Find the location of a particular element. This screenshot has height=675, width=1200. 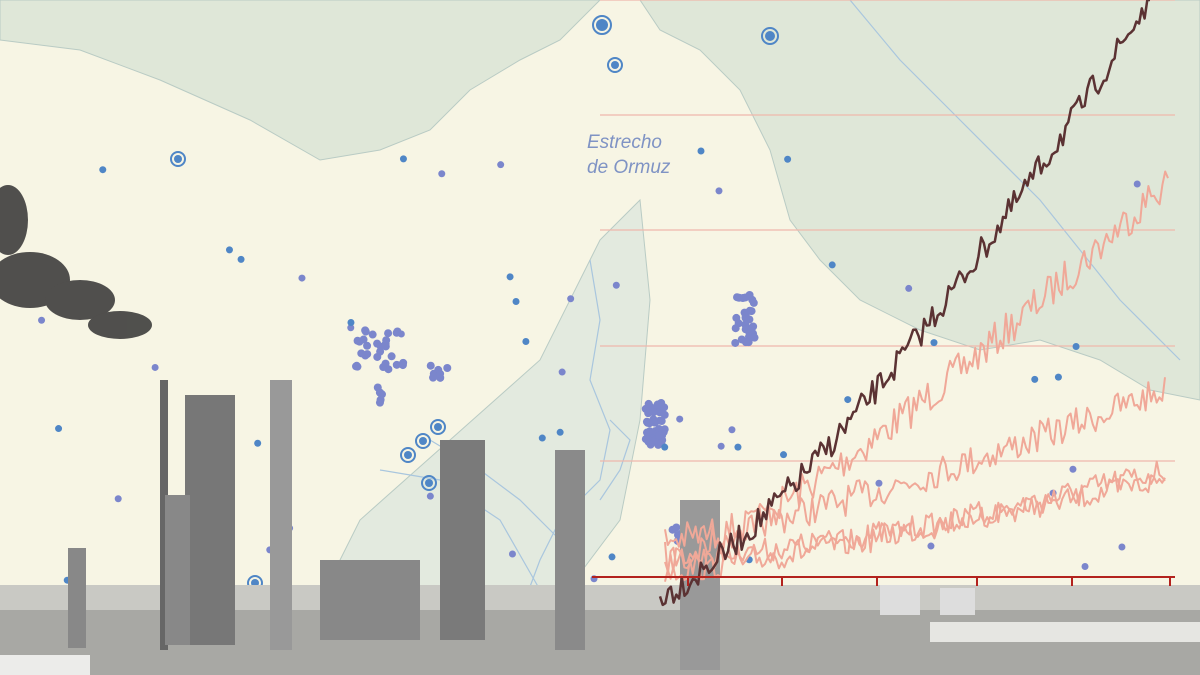

strait-label-line1: Estrecho is located at coordinates (624, 142).